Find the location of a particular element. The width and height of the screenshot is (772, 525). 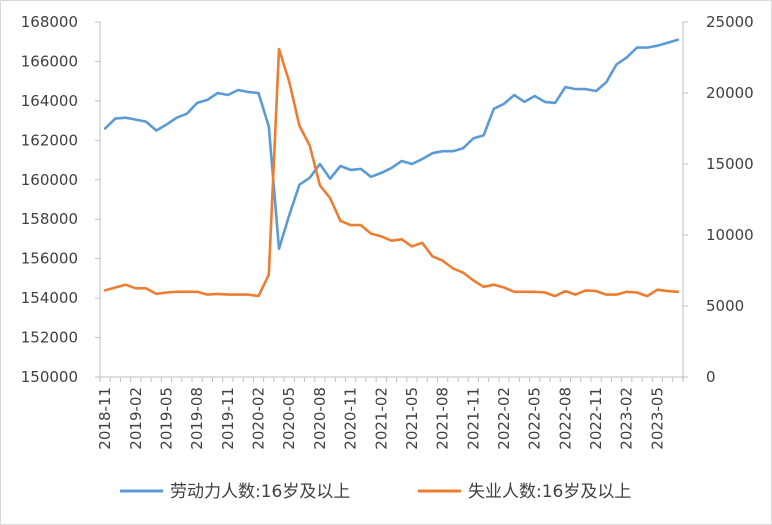

right-y-tick-label: 0 is located at coordinates (711, 377).